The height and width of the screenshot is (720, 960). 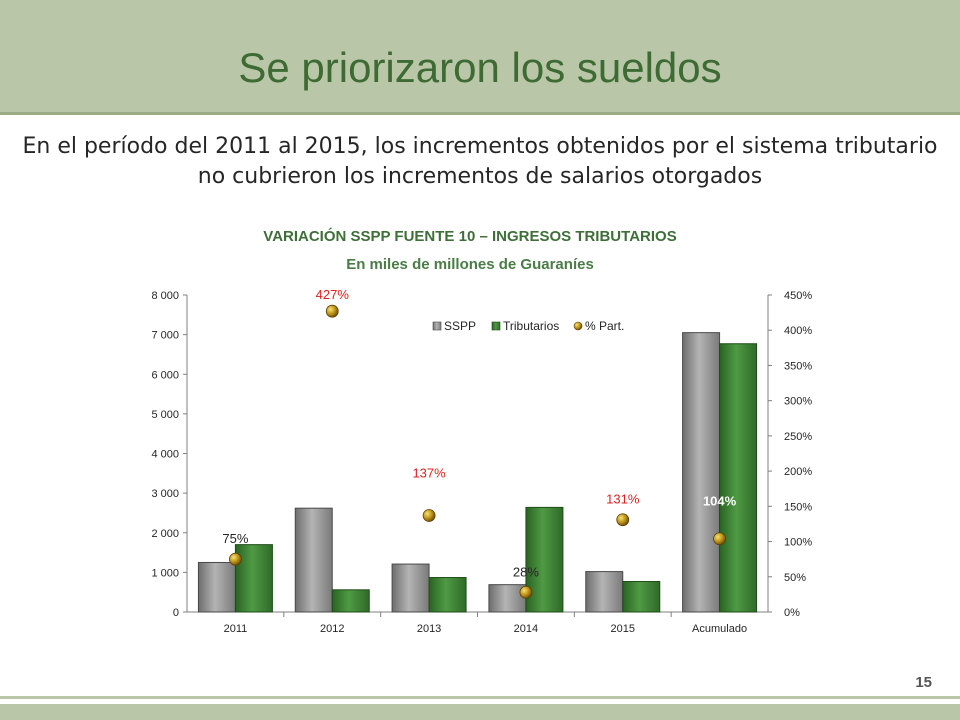 What do you see at coordinates (165, 573) in the screenshot?
I see `left-tick-label: 1 000` at bounding box center [165, 573].